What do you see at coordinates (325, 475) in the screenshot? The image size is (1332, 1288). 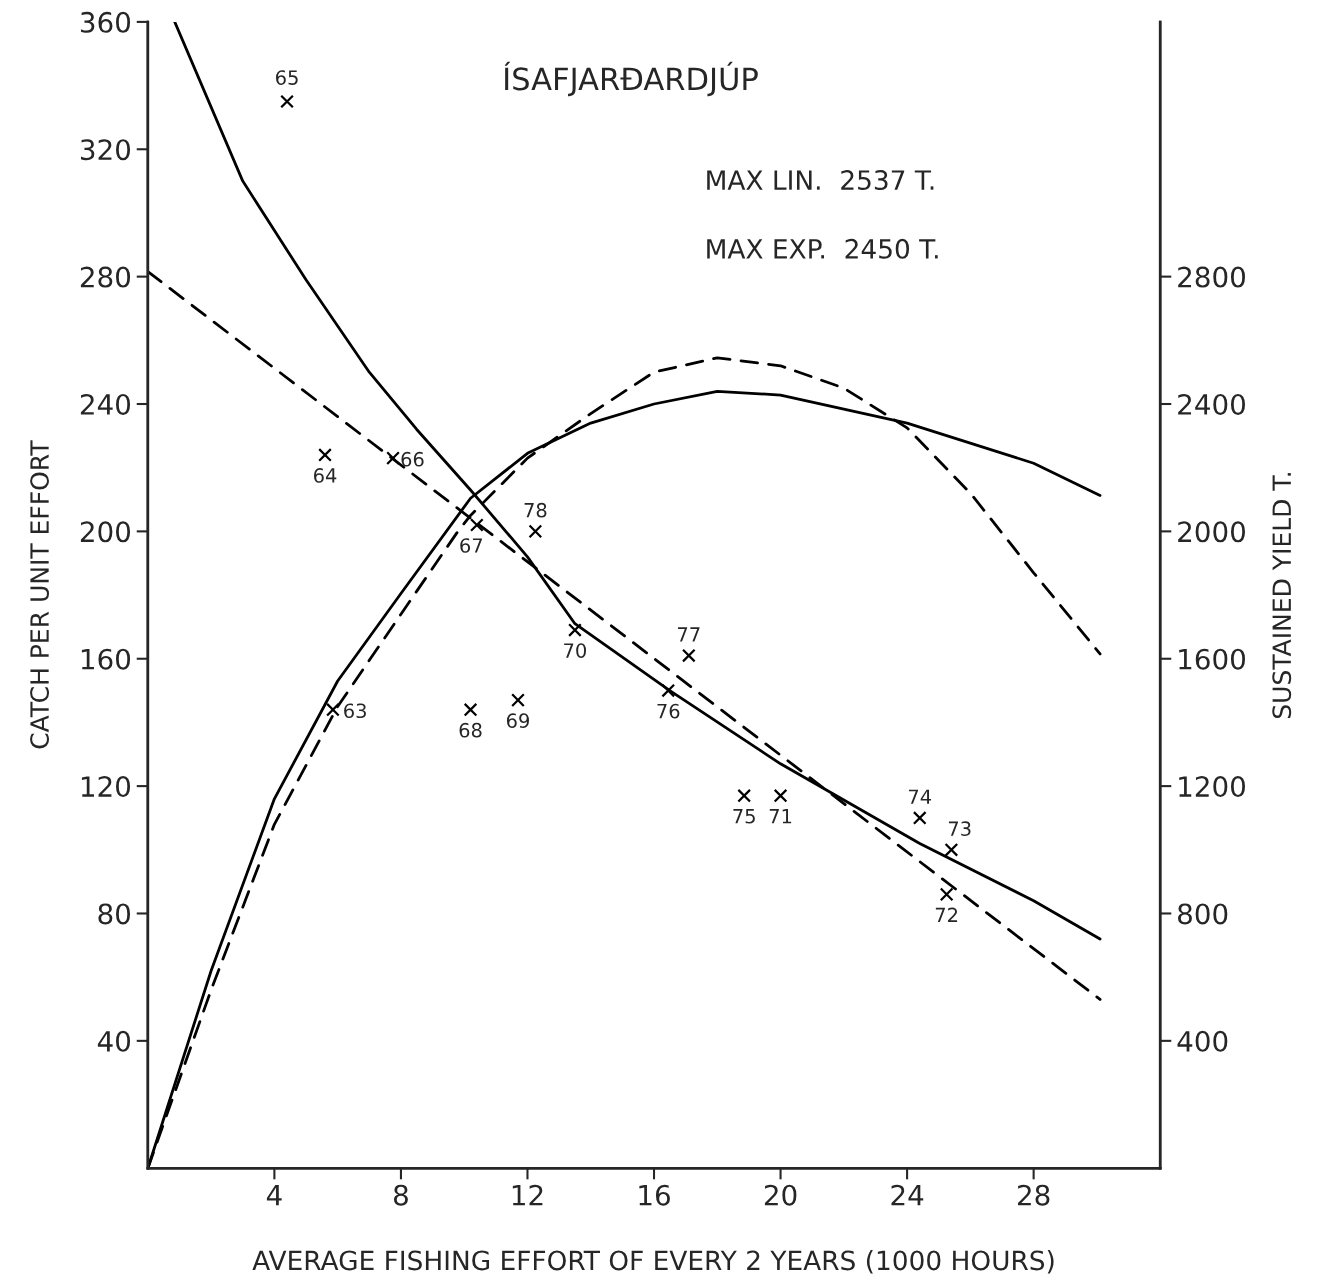 I see `annotation: 64` at bounding box center [325, 475].